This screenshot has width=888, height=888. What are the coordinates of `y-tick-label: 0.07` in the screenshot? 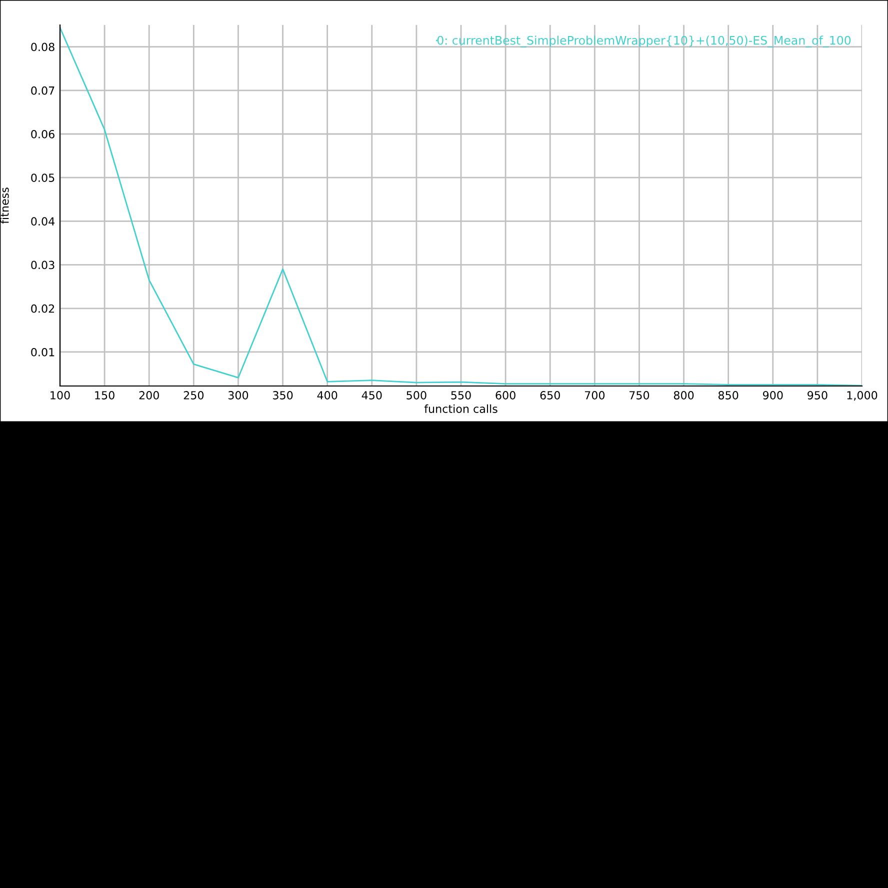 It's located at (42, 90).